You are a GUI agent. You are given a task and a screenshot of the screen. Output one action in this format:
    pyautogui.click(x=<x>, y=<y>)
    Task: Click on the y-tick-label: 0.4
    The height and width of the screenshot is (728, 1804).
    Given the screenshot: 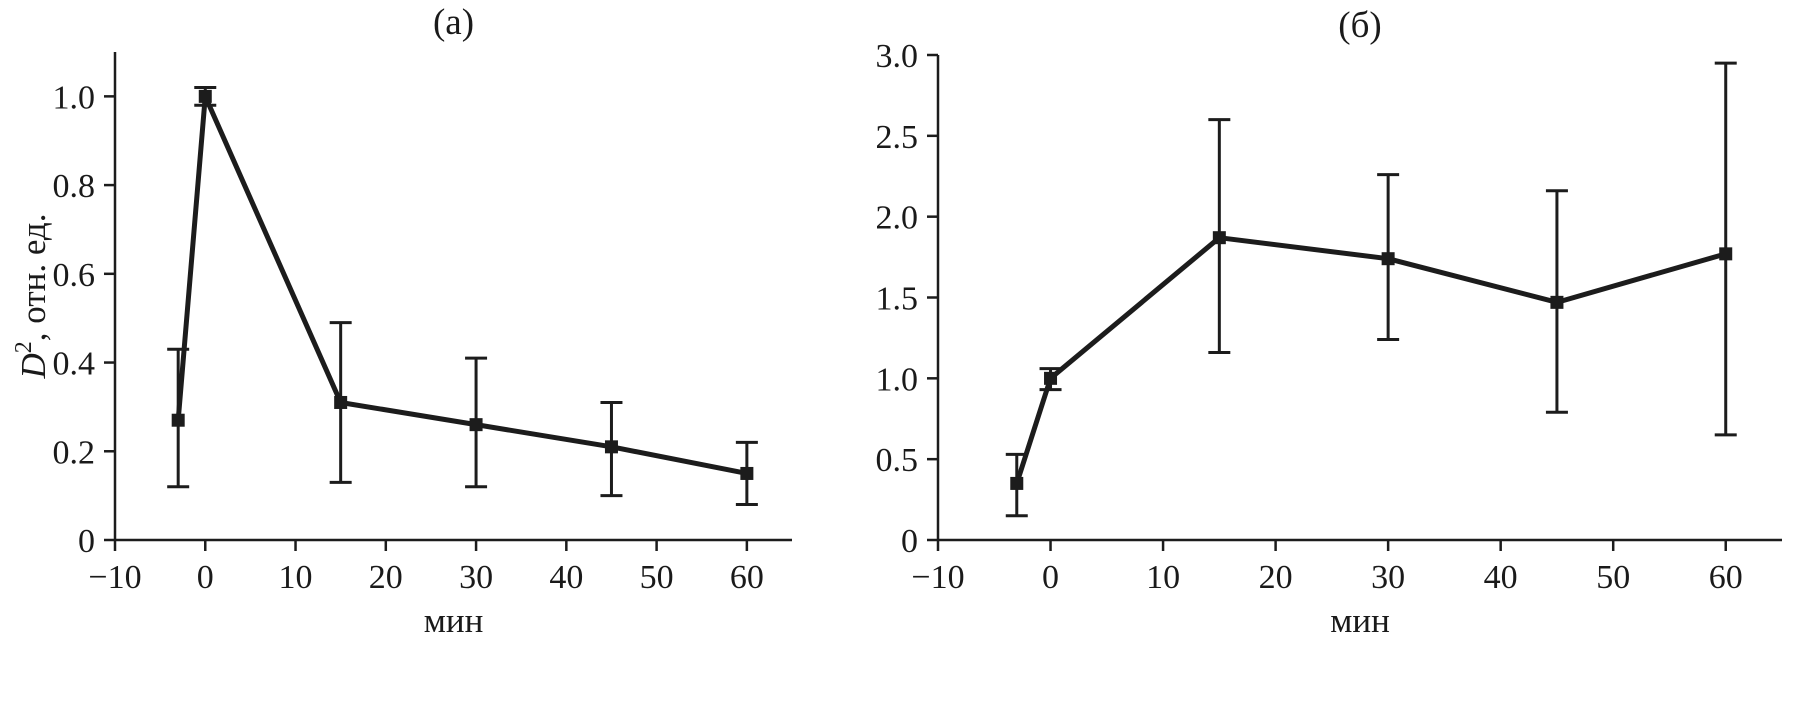 What is the action you would take?
    pyautogui.click(x=74, y=364)
    